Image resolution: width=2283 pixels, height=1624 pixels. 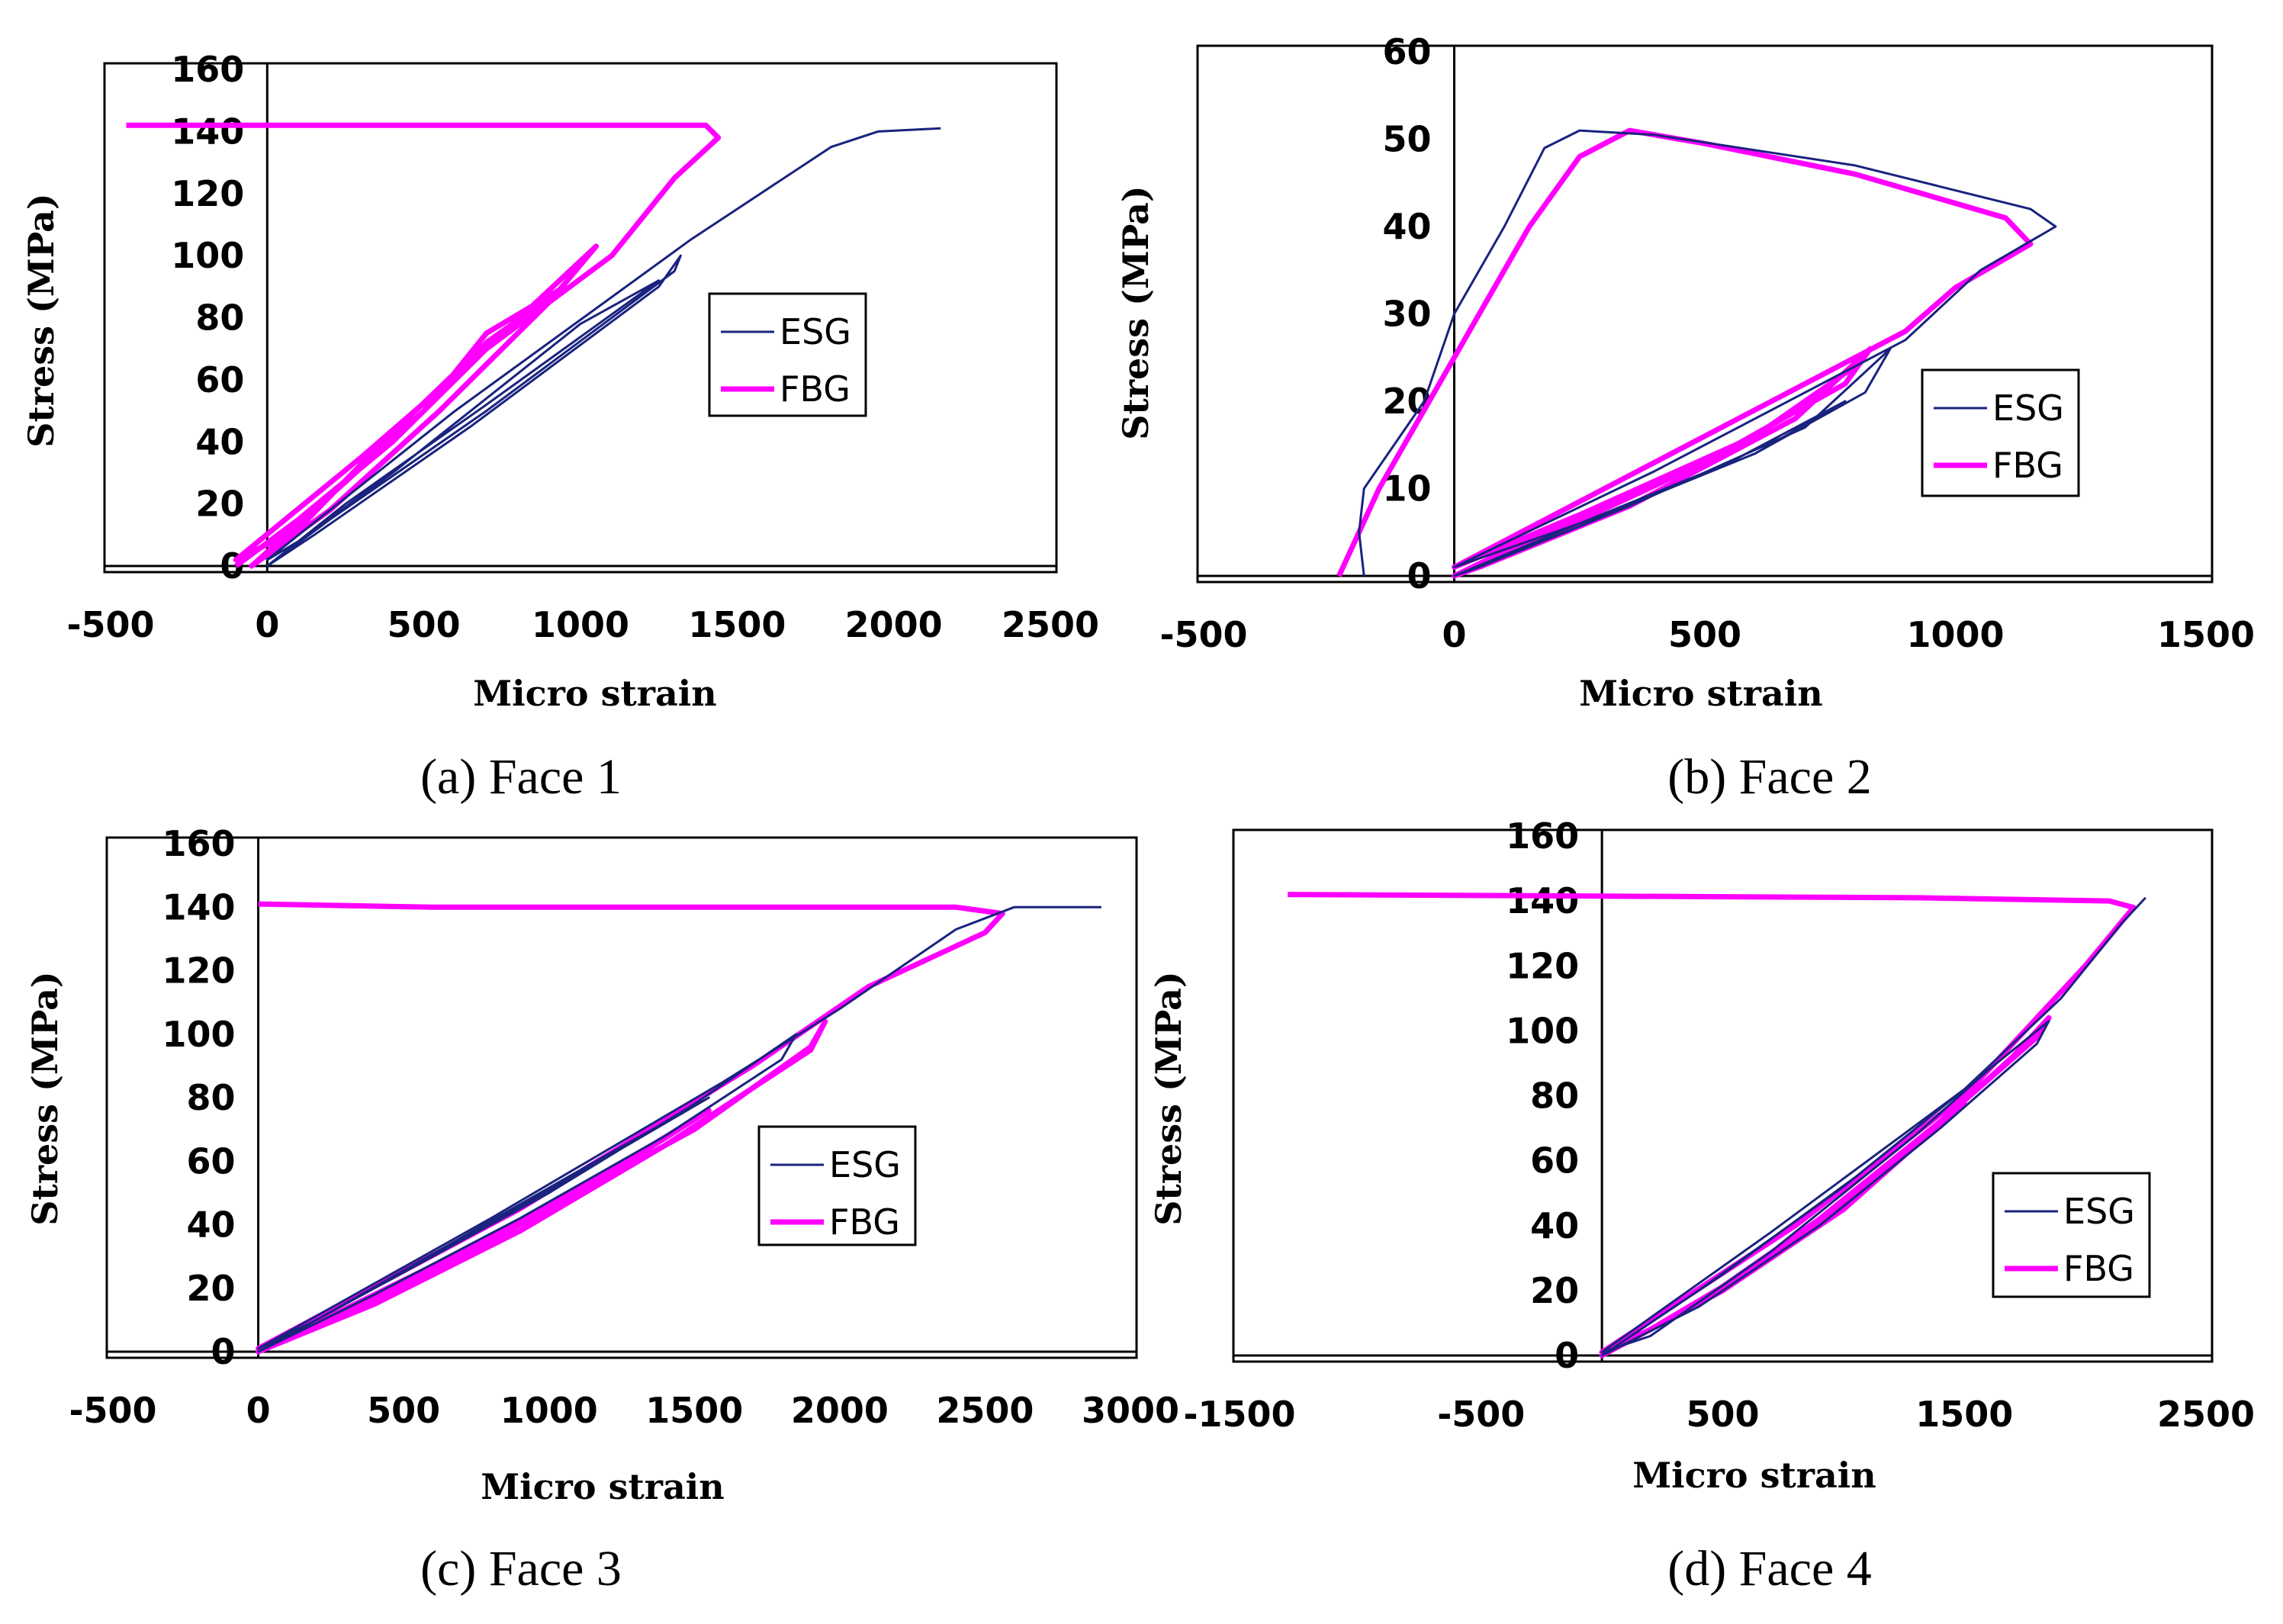 What do you see at coordinates (521, 1569) in the screenshot?
I see `panel-caption: (c) Face 3` at bounding box center [521, 1569].